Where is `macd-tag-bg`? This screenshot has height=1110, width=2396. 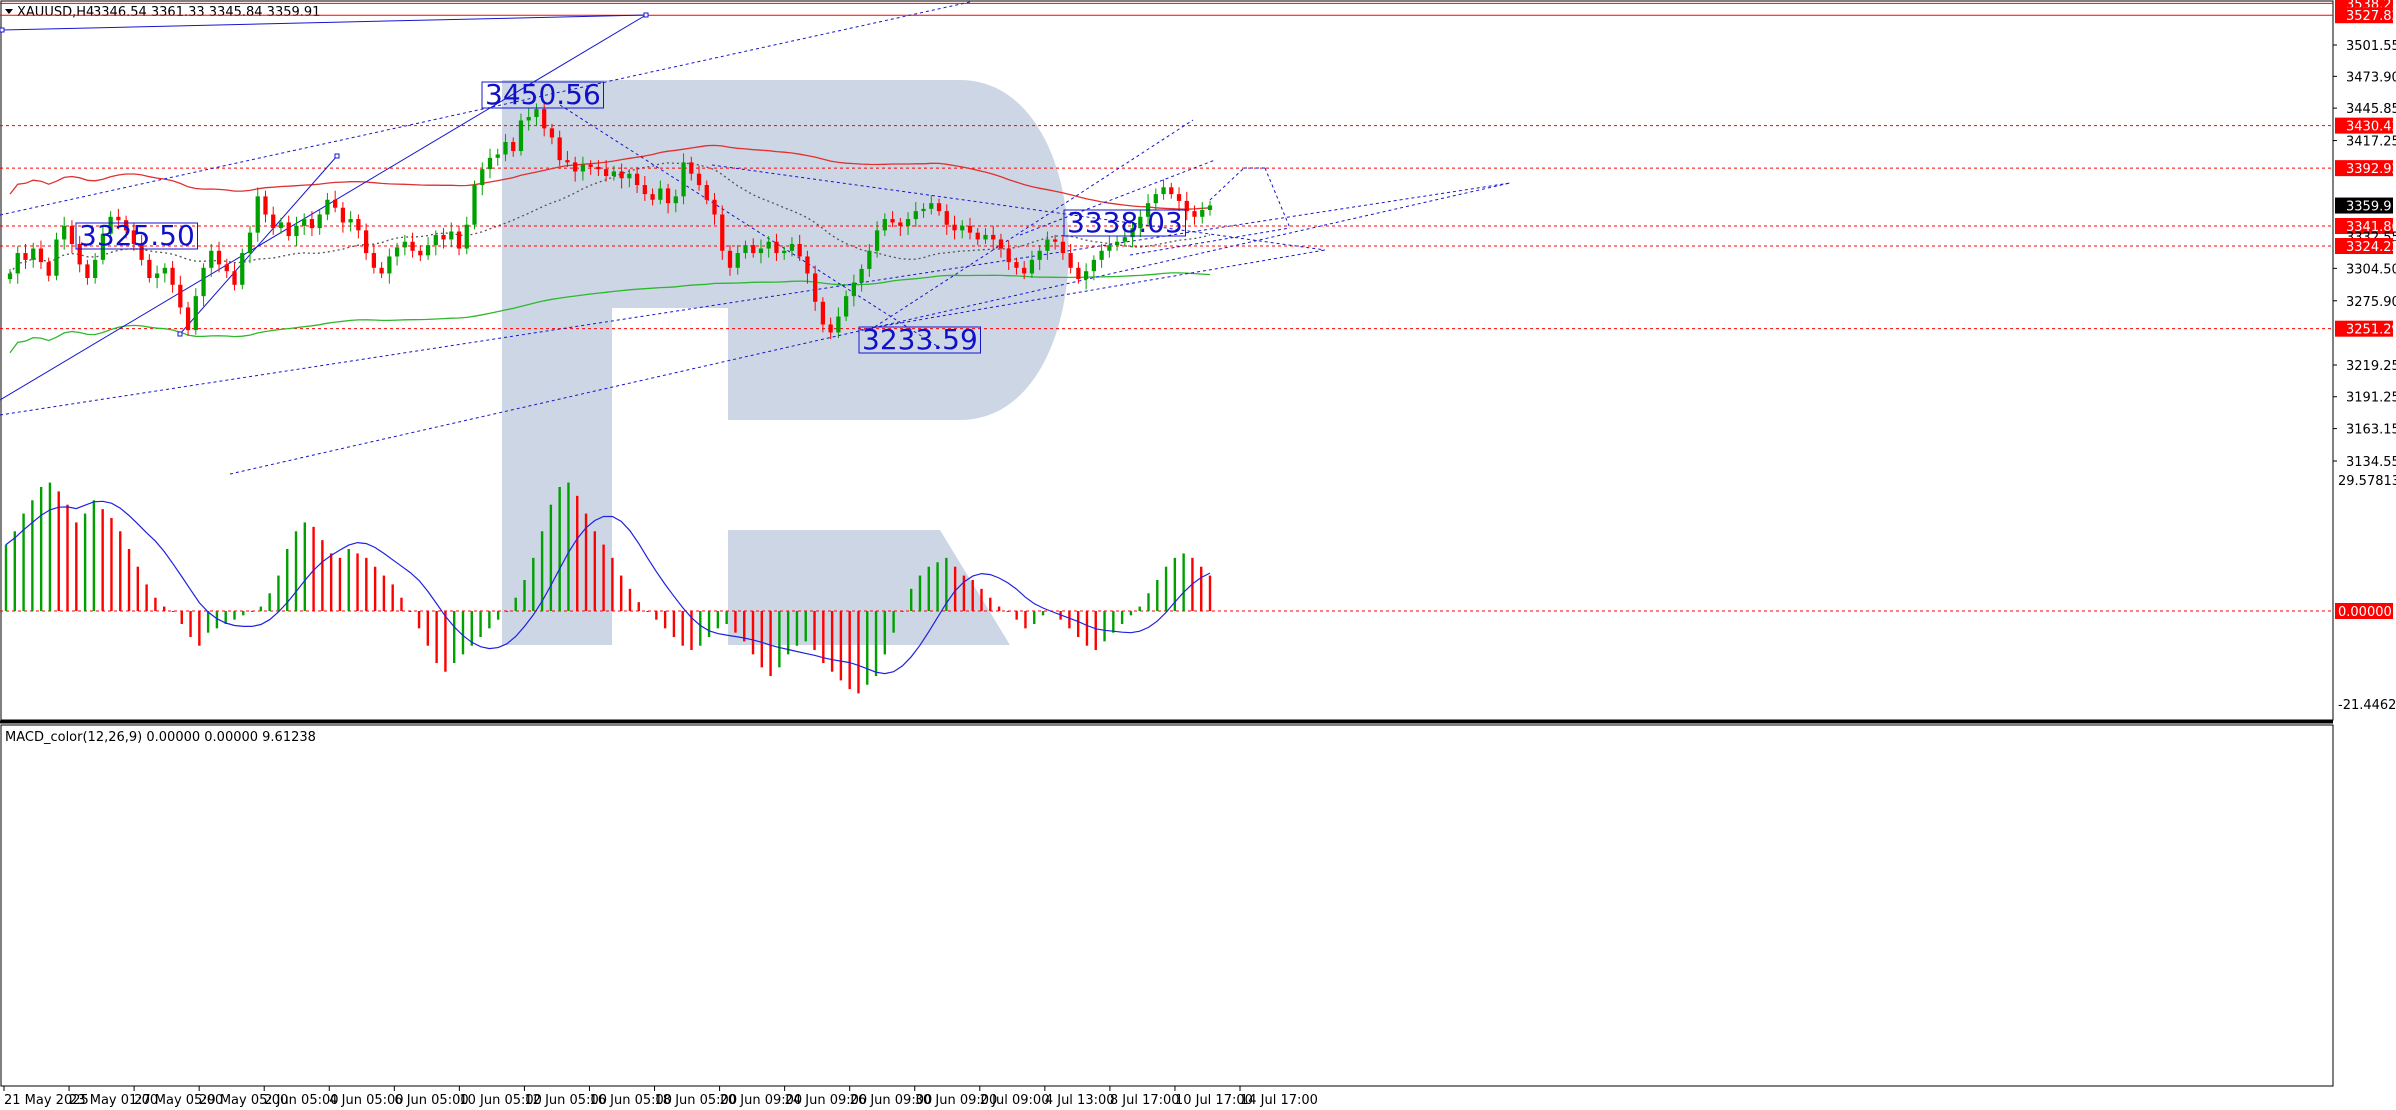
macd-tag-bg is located at coordinates (2364, 611).